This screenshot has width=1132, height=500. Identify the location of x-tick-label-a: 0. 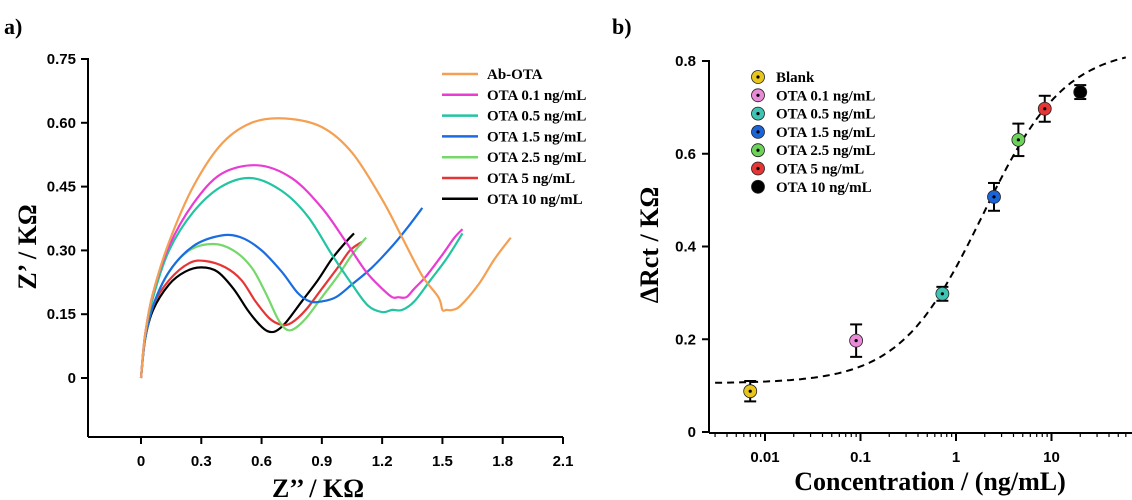
(141, 461).